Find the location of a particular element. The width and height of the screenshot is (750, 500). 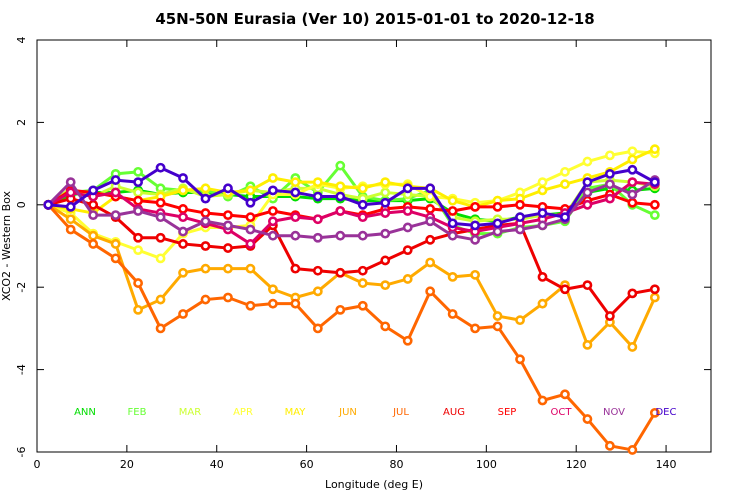

legend-entry-ann: ANN is located at coordinates (85, 412).